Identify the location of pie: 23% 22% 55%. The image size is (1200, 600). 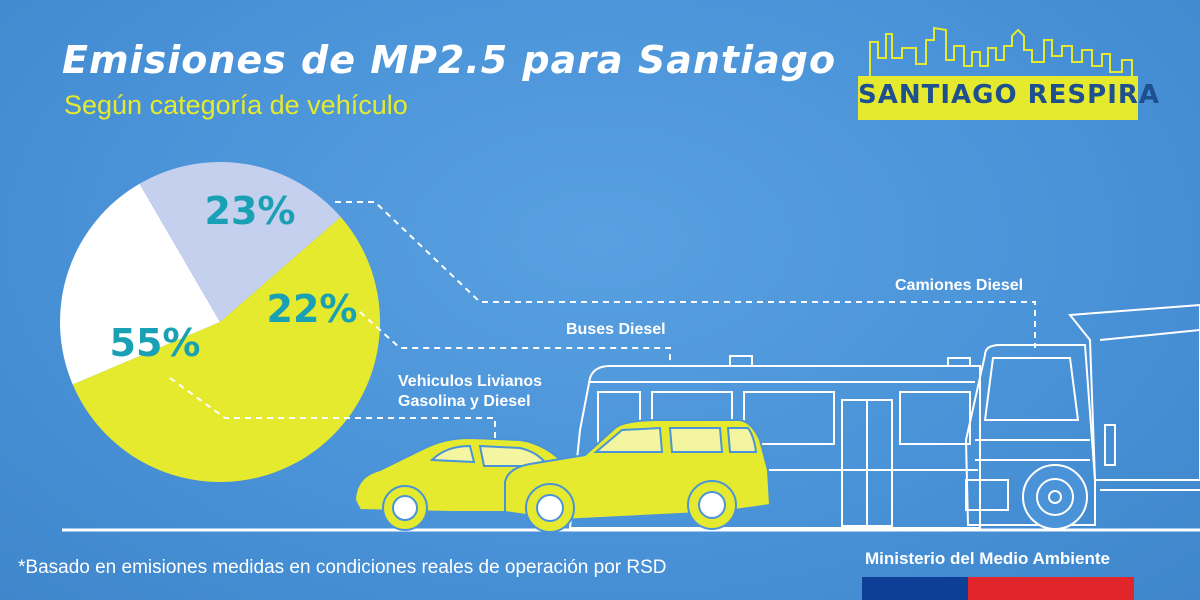
(220, 321).